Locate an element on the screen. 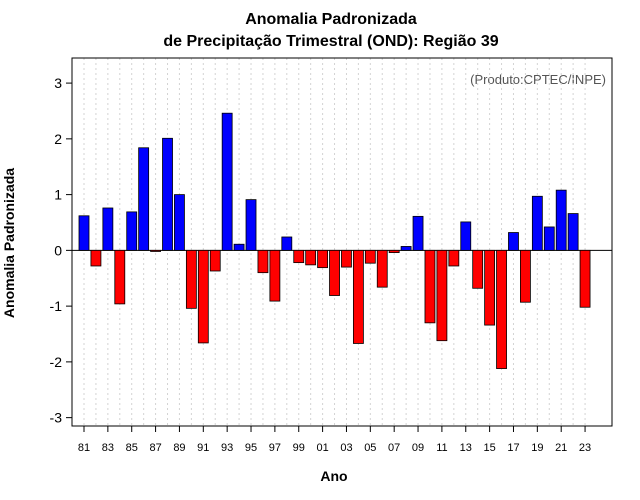  bar-2023 is located at coordinates (585, 278).